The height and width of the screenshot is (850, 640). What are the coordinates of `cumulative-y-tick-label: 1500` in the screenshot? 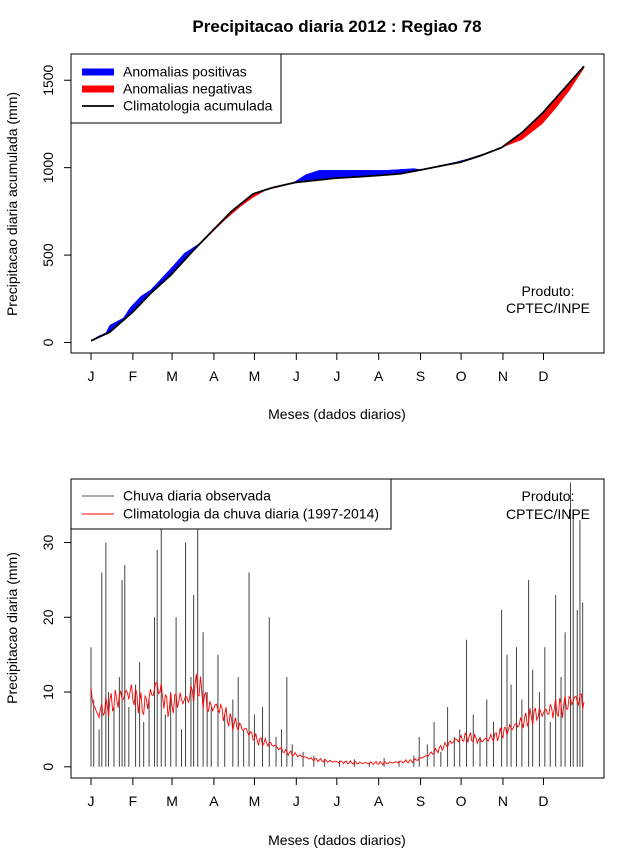 It's located at (48, 79).